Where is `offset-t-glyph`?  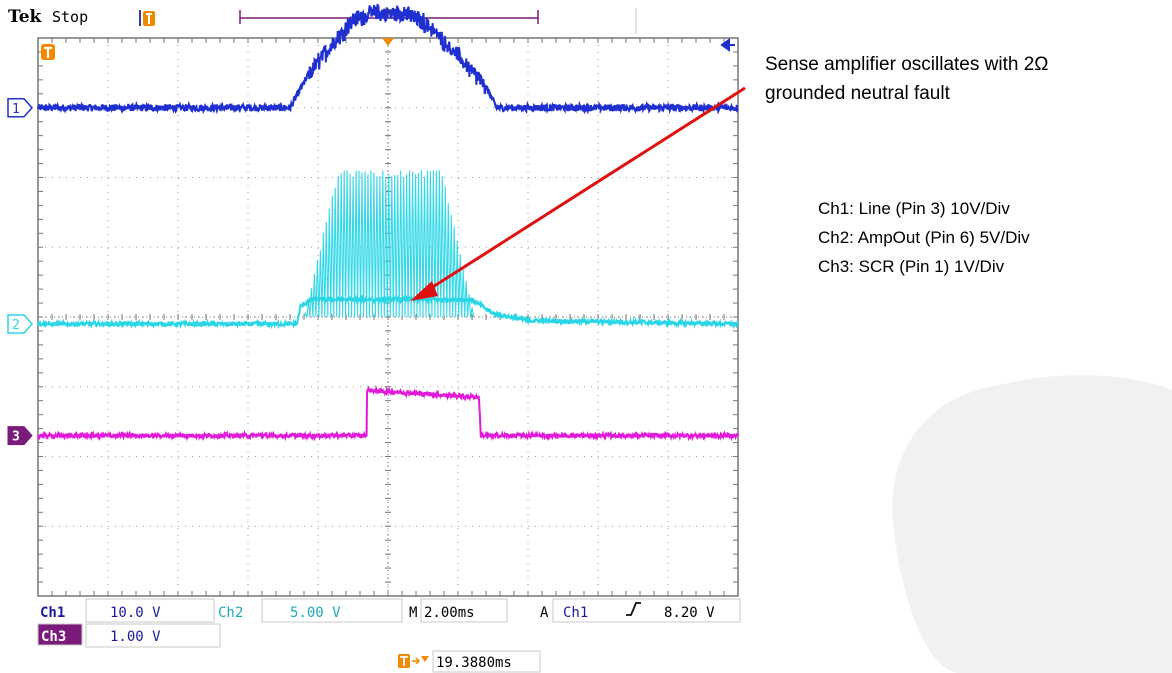 offset-t-glyph is located at coordinates (404, 661).